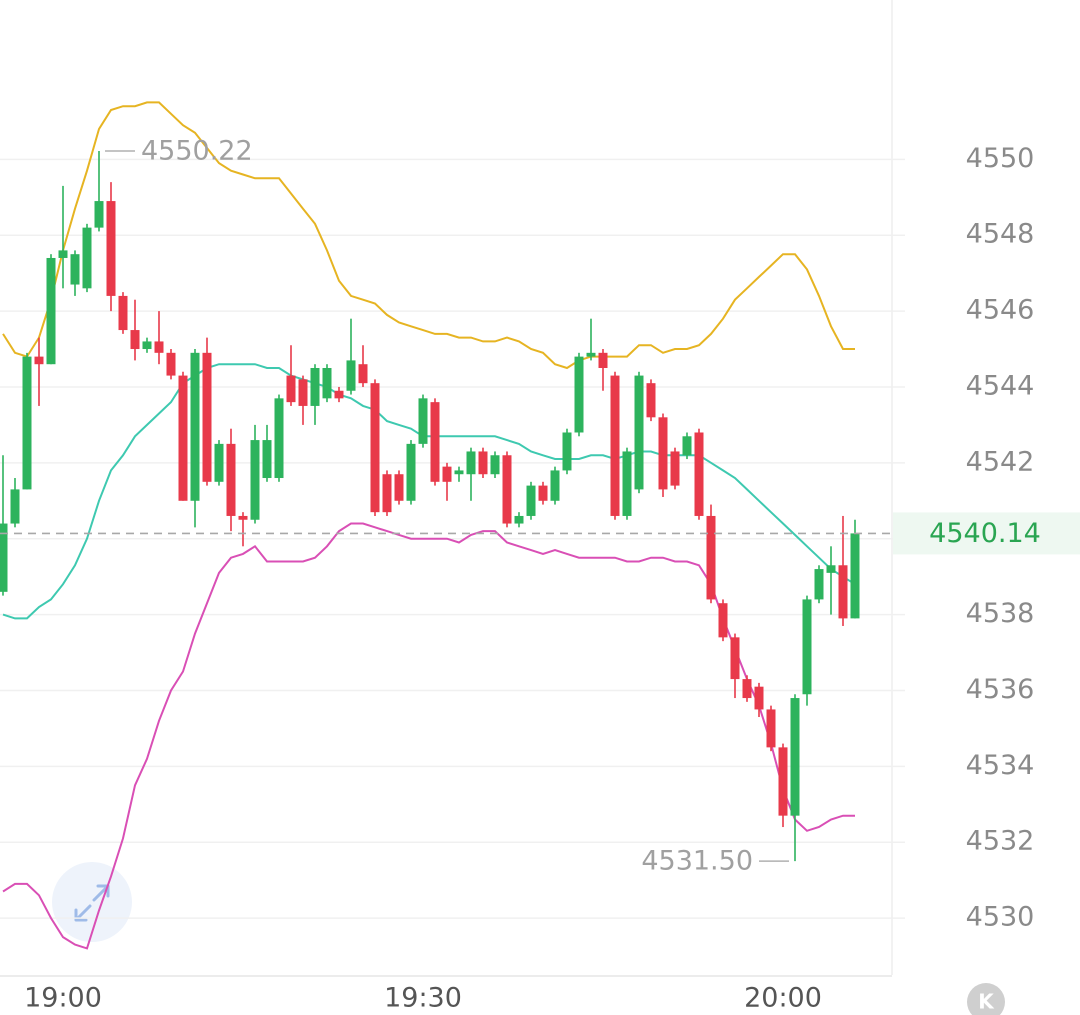 Image resolution: width=1080 pixels, height=1015 pixels. What do you see at coordinates (1000, 917) in the screenshot?
I see `y-tick-label: 4530` at bounding box center [1000, 917].